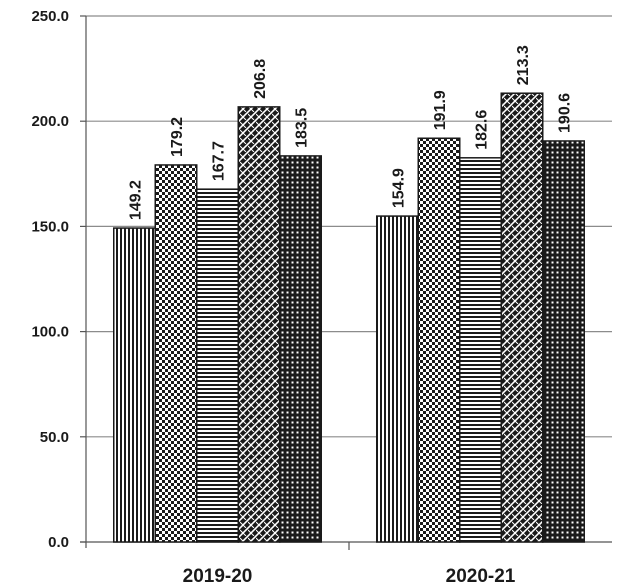  What do you see at coordinates (565, 113) in the screenshot?
I see `data-label: 190.6` at bounding box center [565, 113].